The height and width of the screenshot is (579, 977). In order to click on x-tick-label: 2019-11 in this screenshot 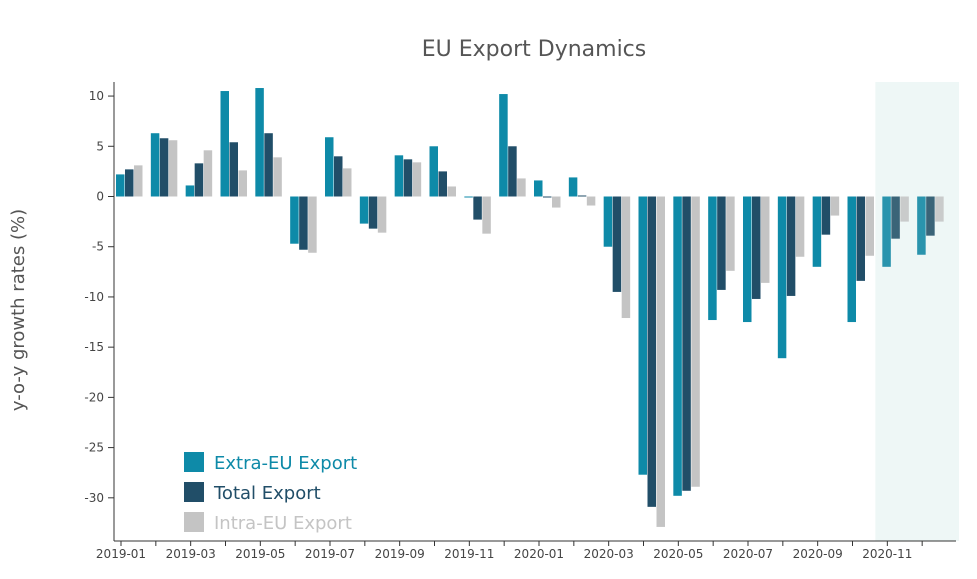, I will do `click(469, 554)`.